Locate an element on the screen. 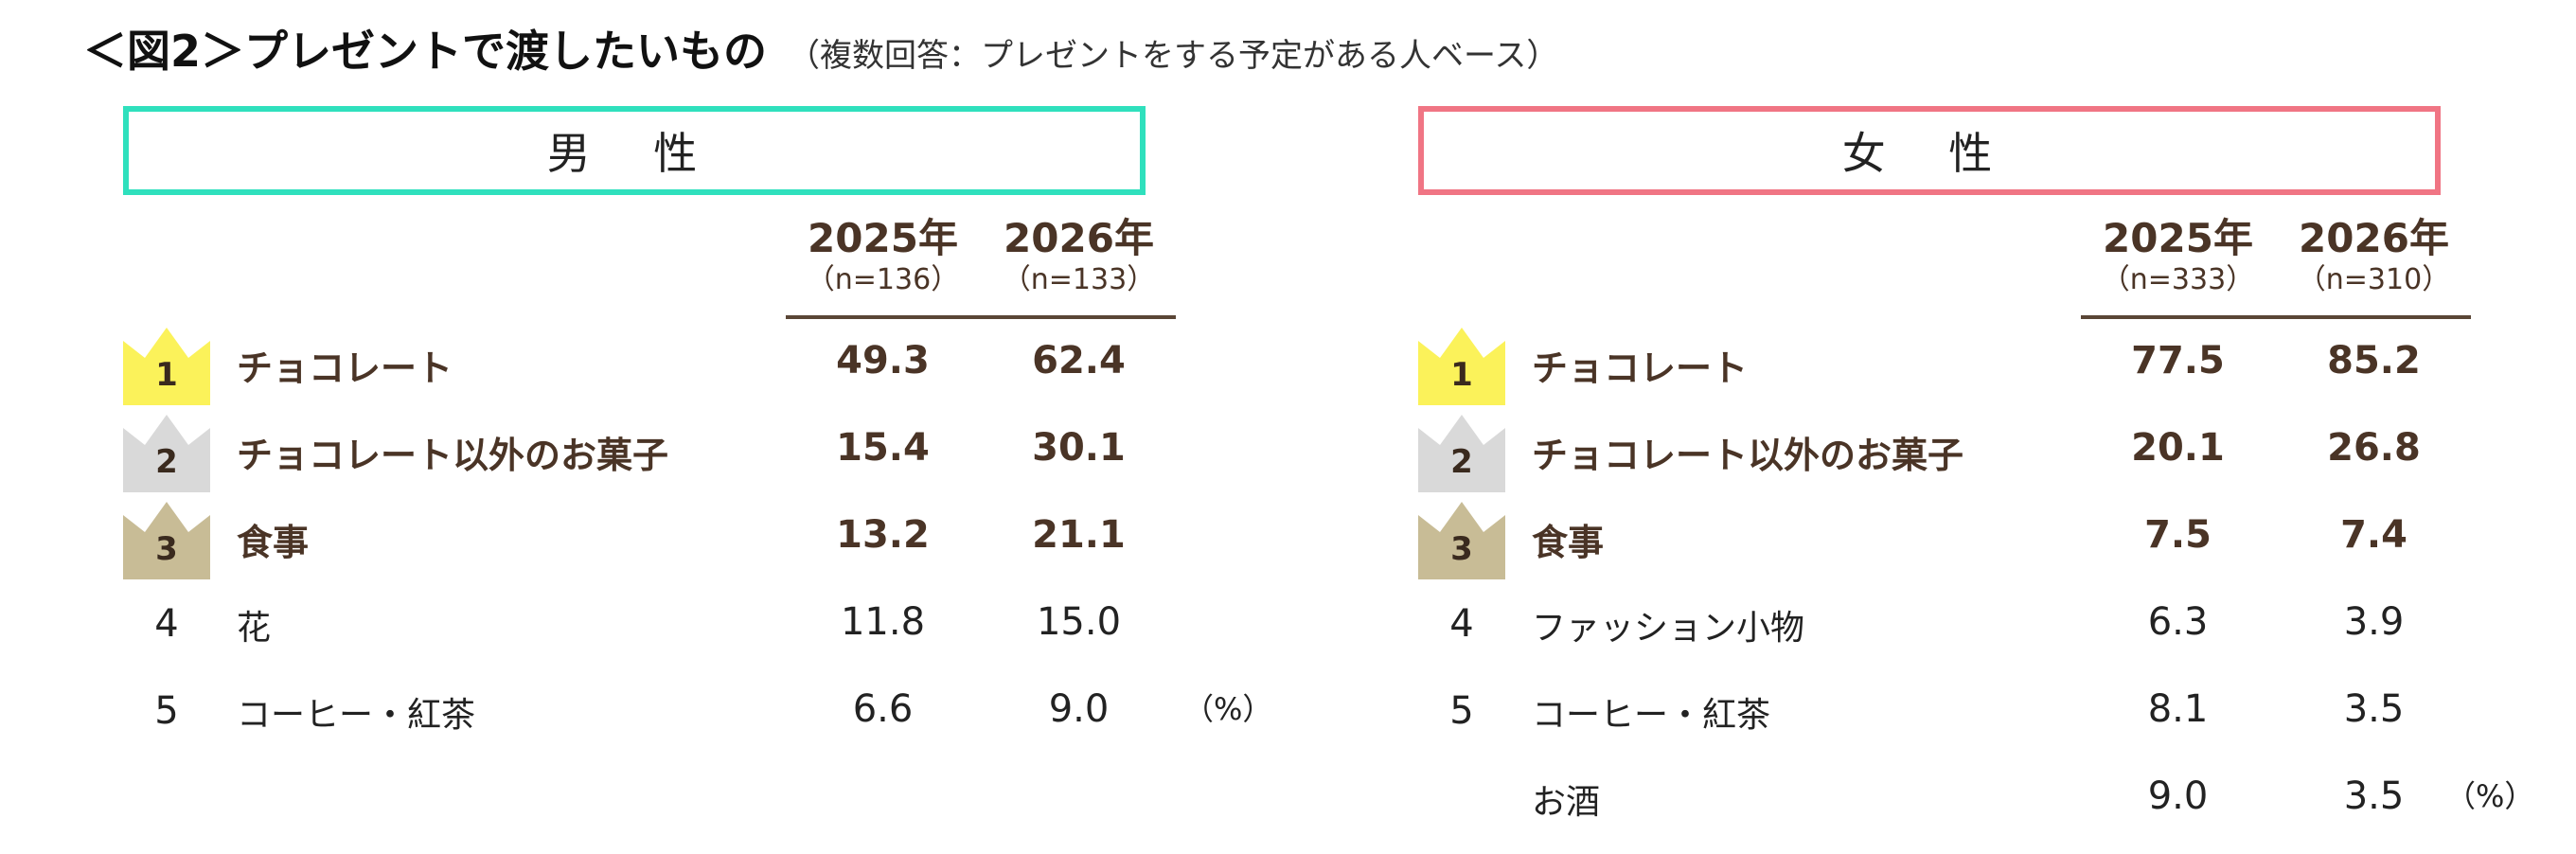  value-2026: 26.8 is located at coordinates (2374, 448).